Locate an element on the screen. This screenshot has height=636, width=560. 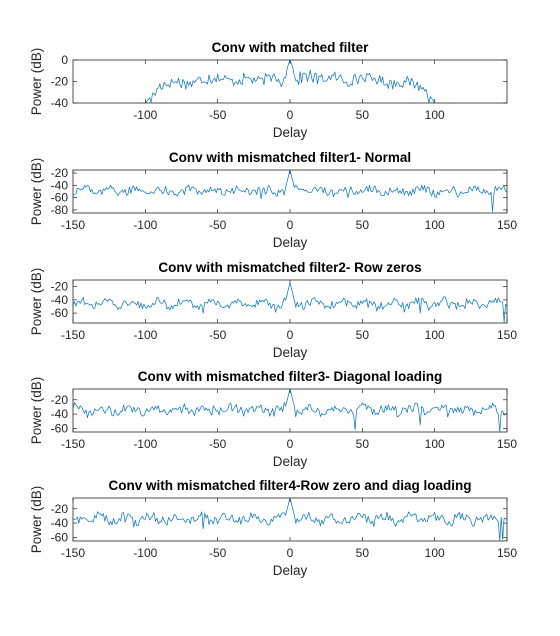
y-tick-label: 0 is located at coordinates (64, 60).